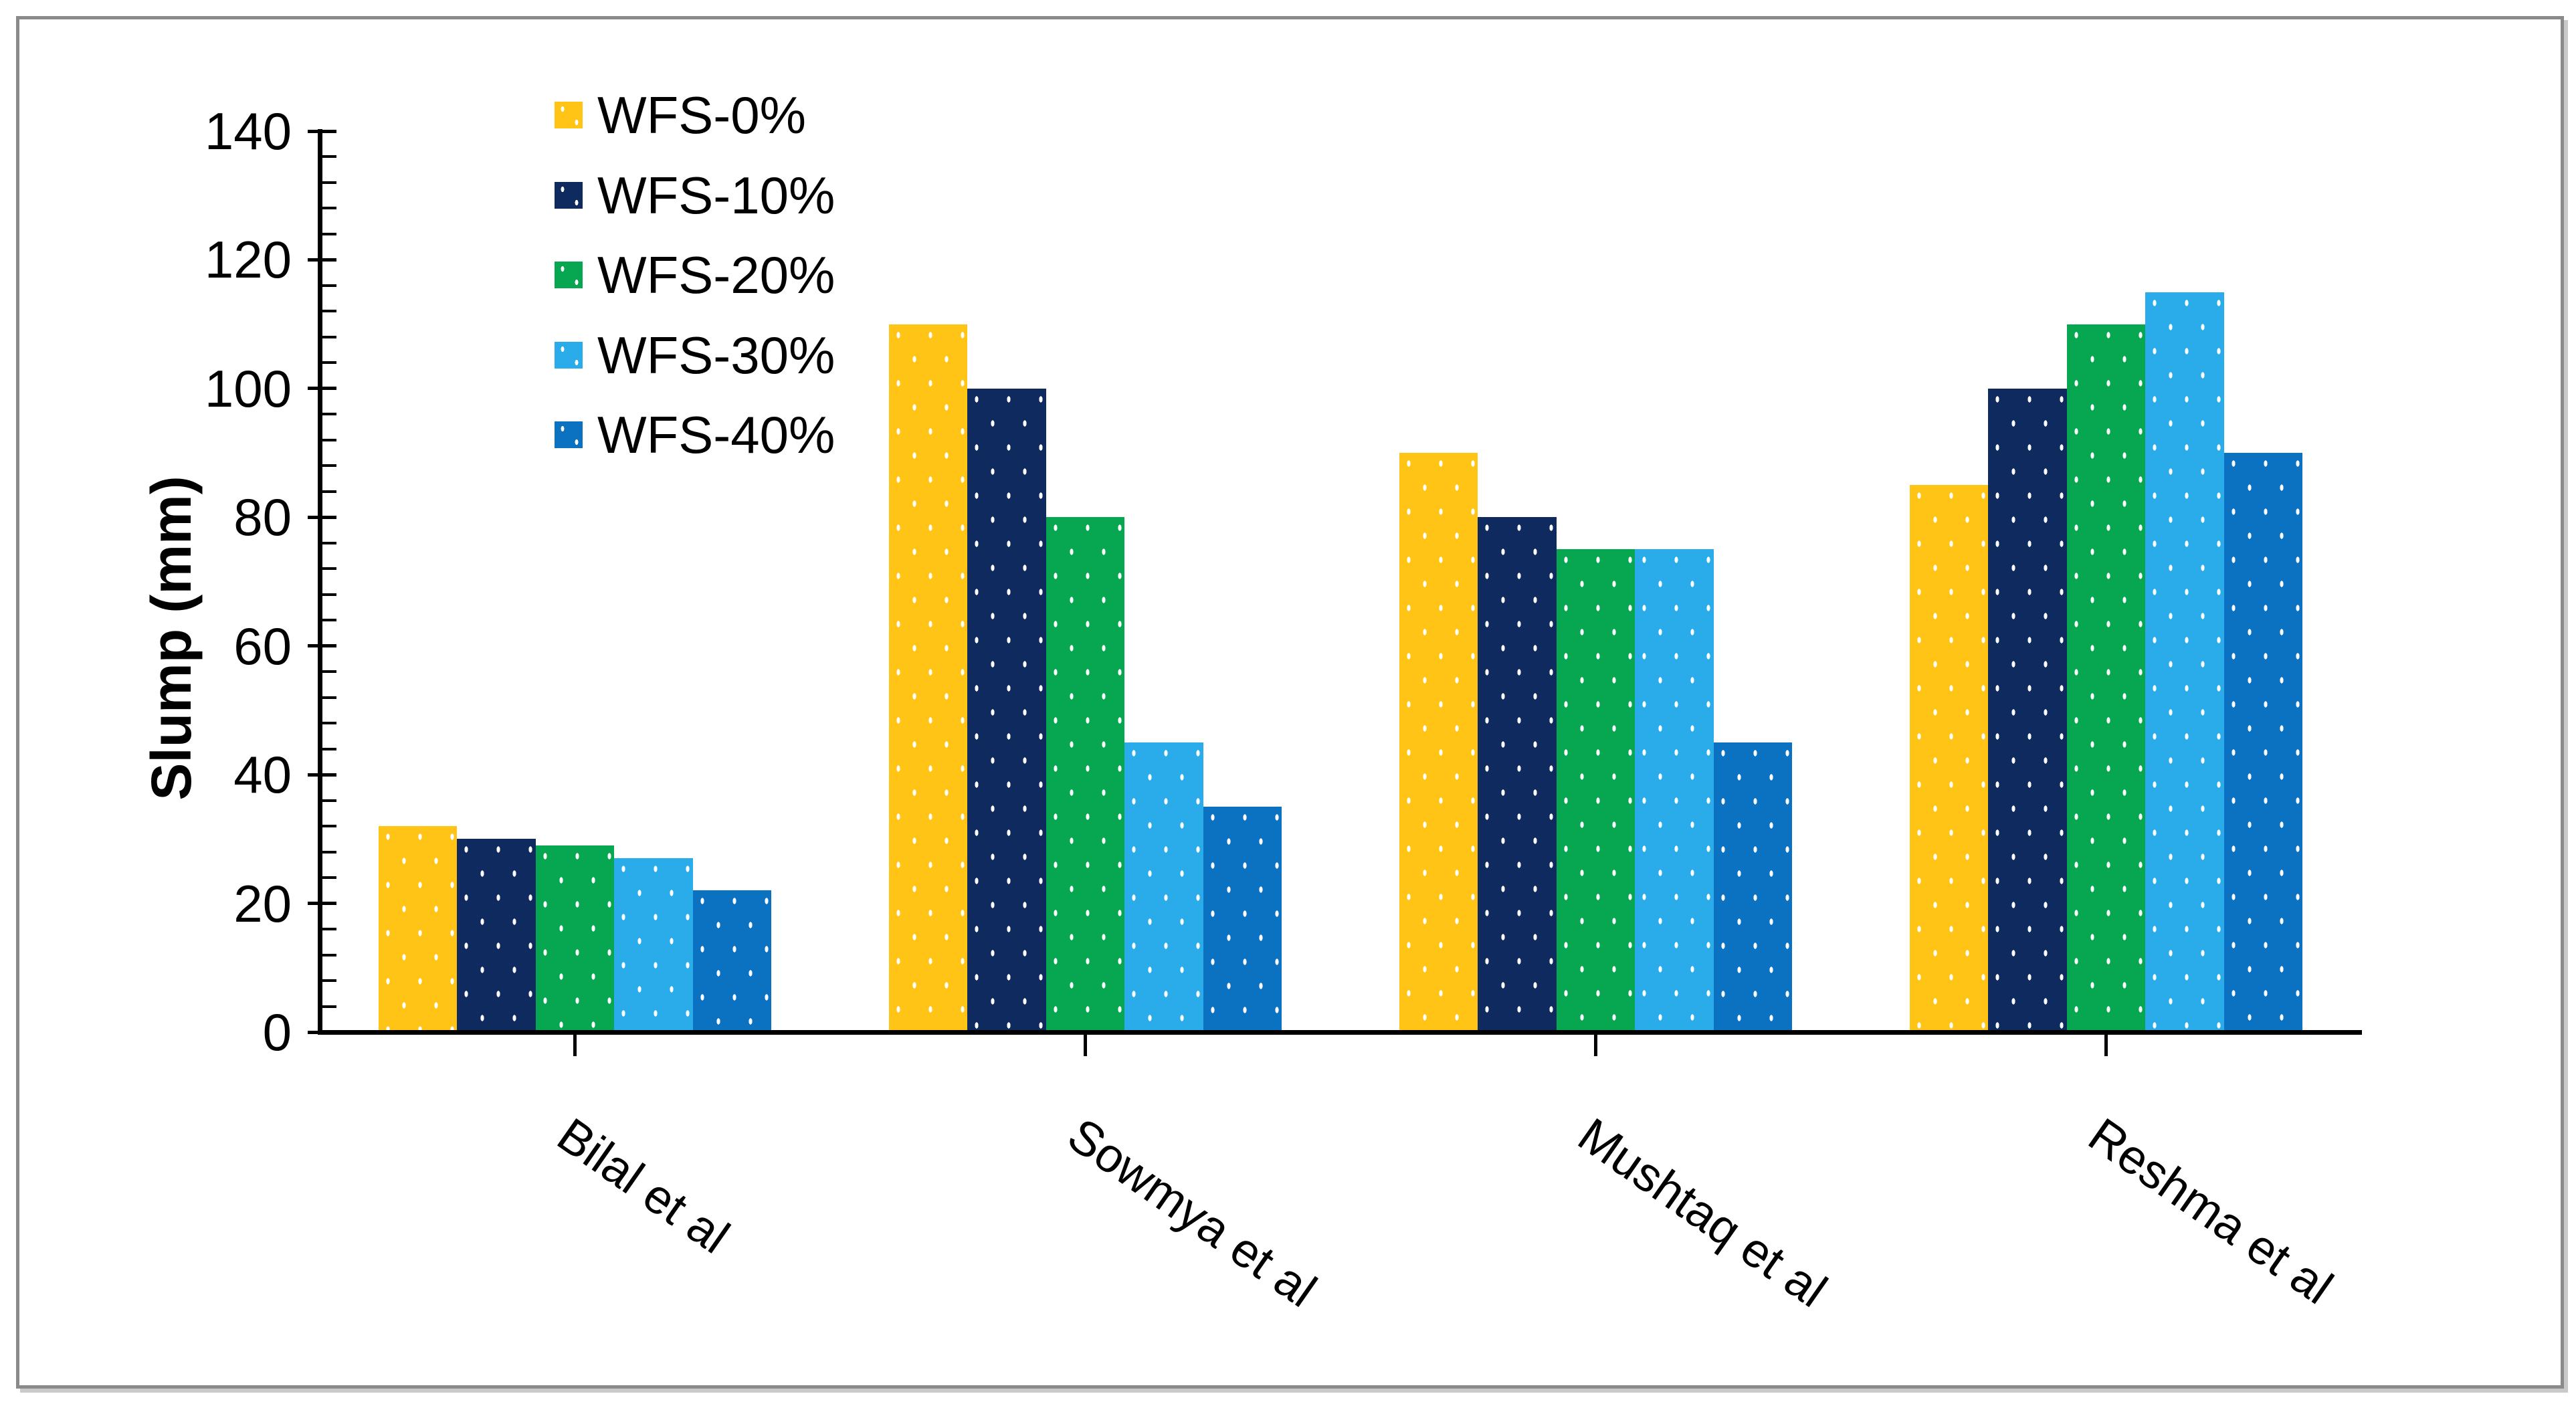 The width and height of the screenshot is (2576, 1412). What do you see at coordinates (248, 388) in the screenshot?
I see `y-tick-label-100: 100` at bounding box center [248, 388].